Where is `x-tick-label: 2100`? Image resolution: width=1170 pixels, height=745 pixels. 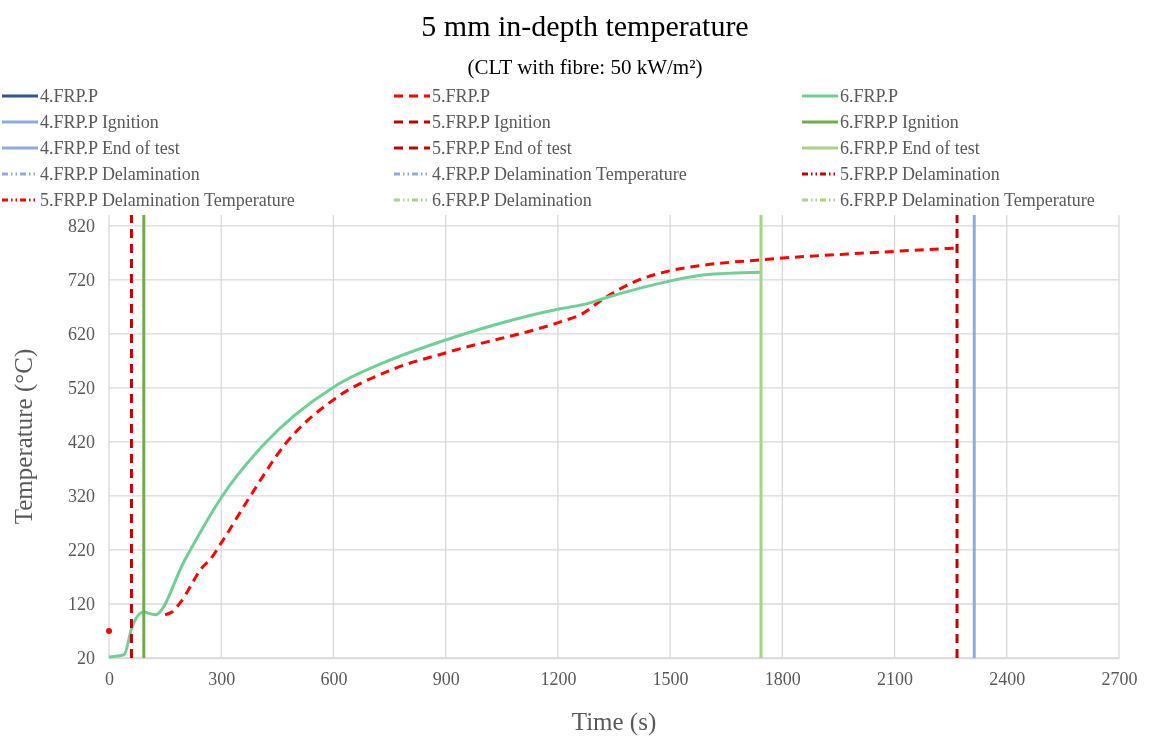 x-tick-label: 2100 is located at coordinates (895, 678).